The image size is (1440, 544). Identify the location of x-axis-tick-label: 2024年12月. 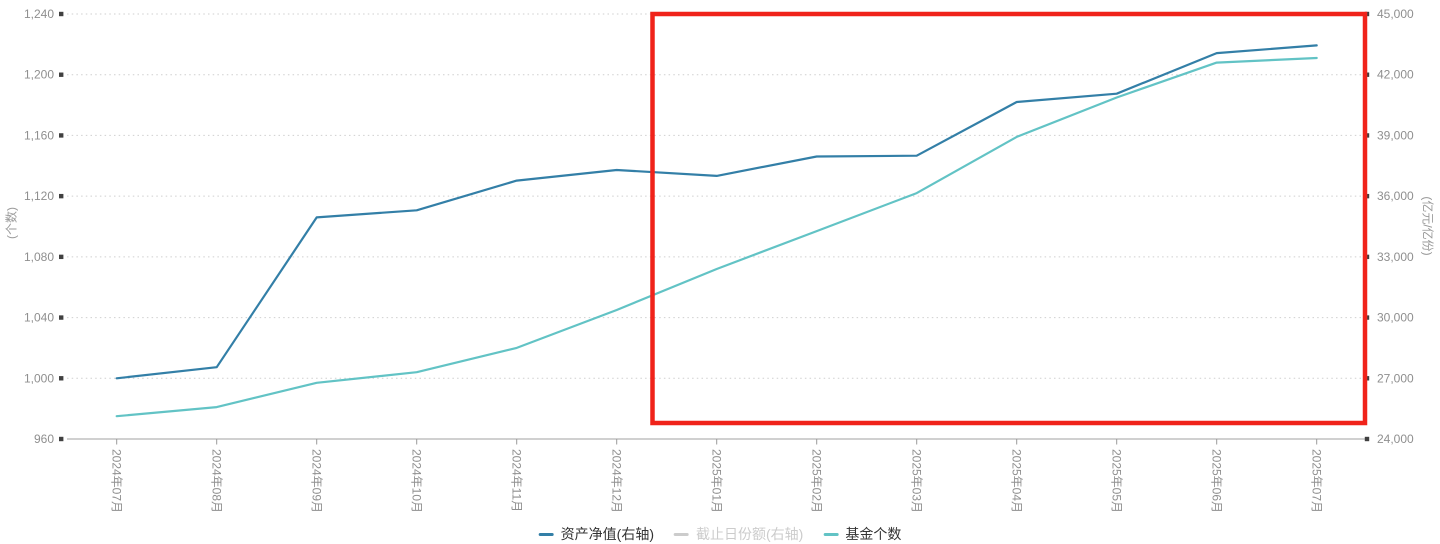
(617, 481).